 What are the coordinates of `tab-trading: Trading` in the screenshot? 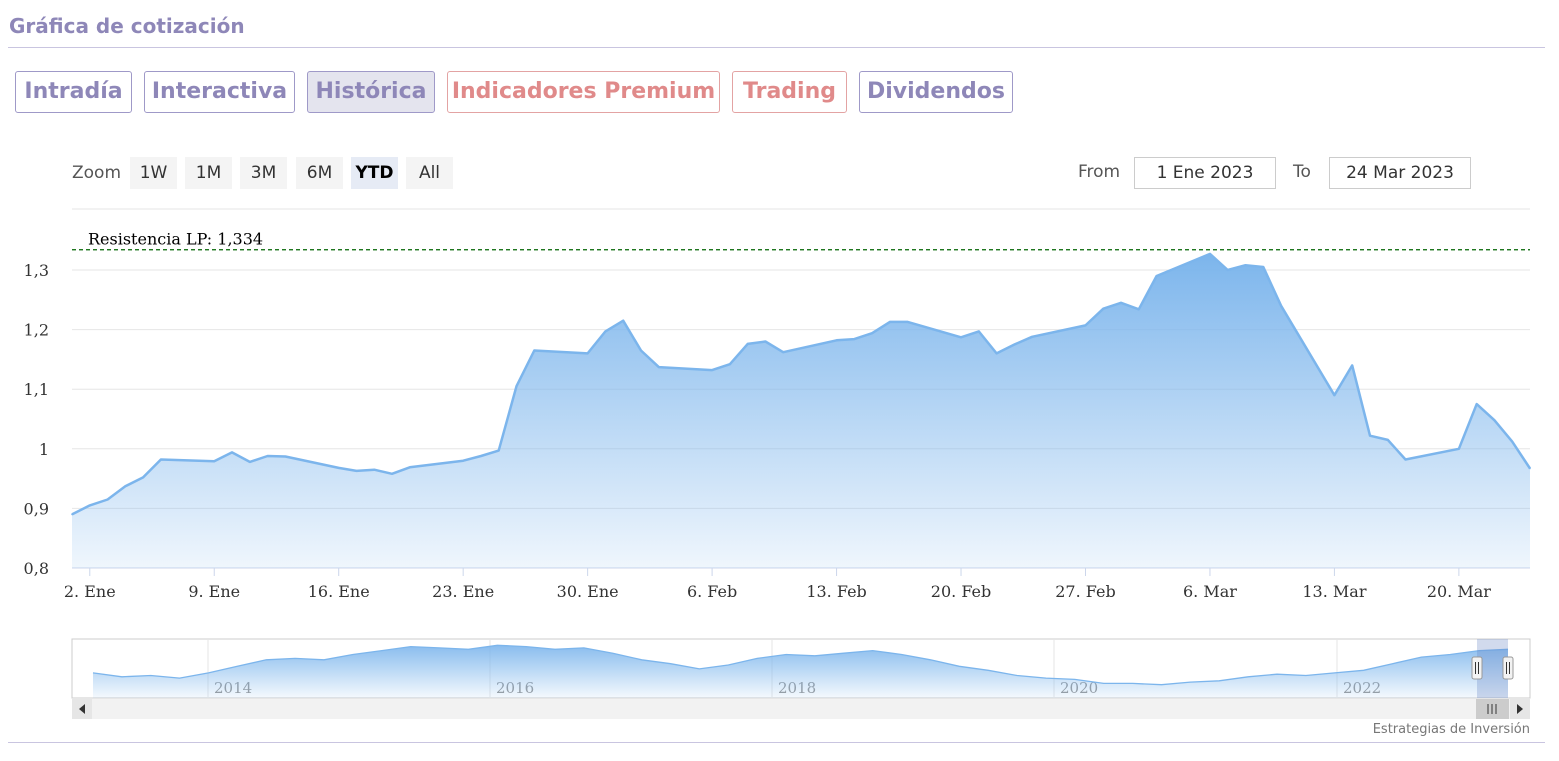 It's located at (789, 92).